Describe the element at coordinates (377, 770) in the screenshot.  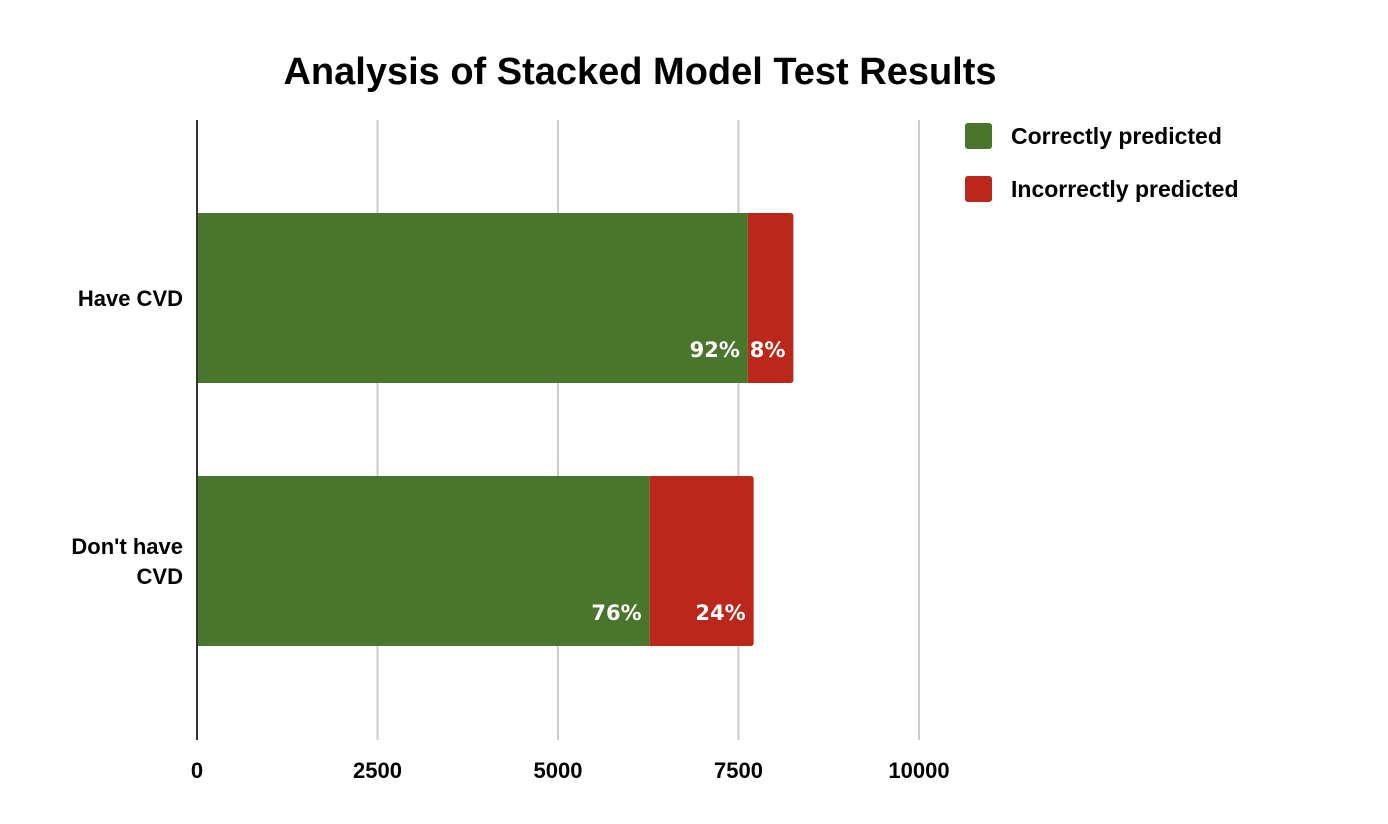
I see `x-tick-label: 2500` at that location.